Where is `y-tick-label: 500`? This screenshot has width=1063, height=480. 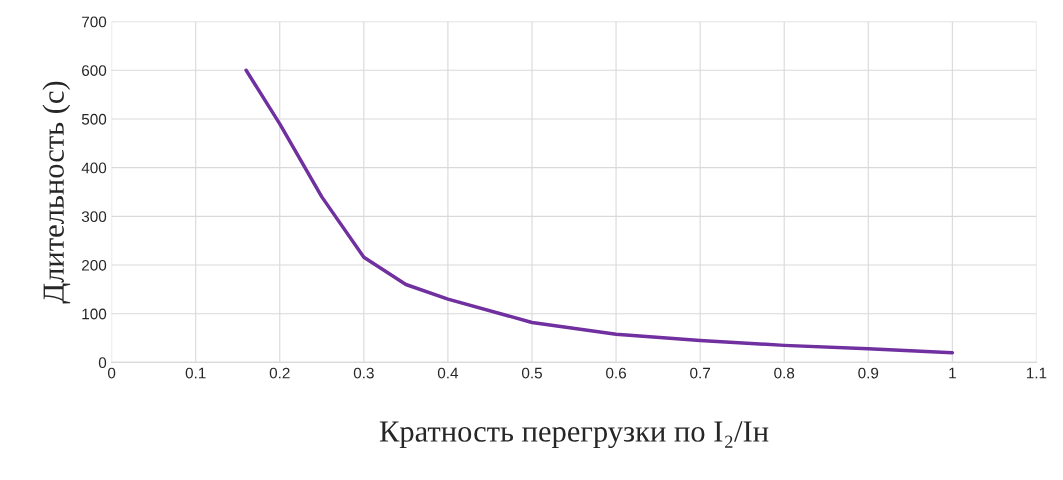 y-tick-label: 500 is located at coordinates (94, 119).